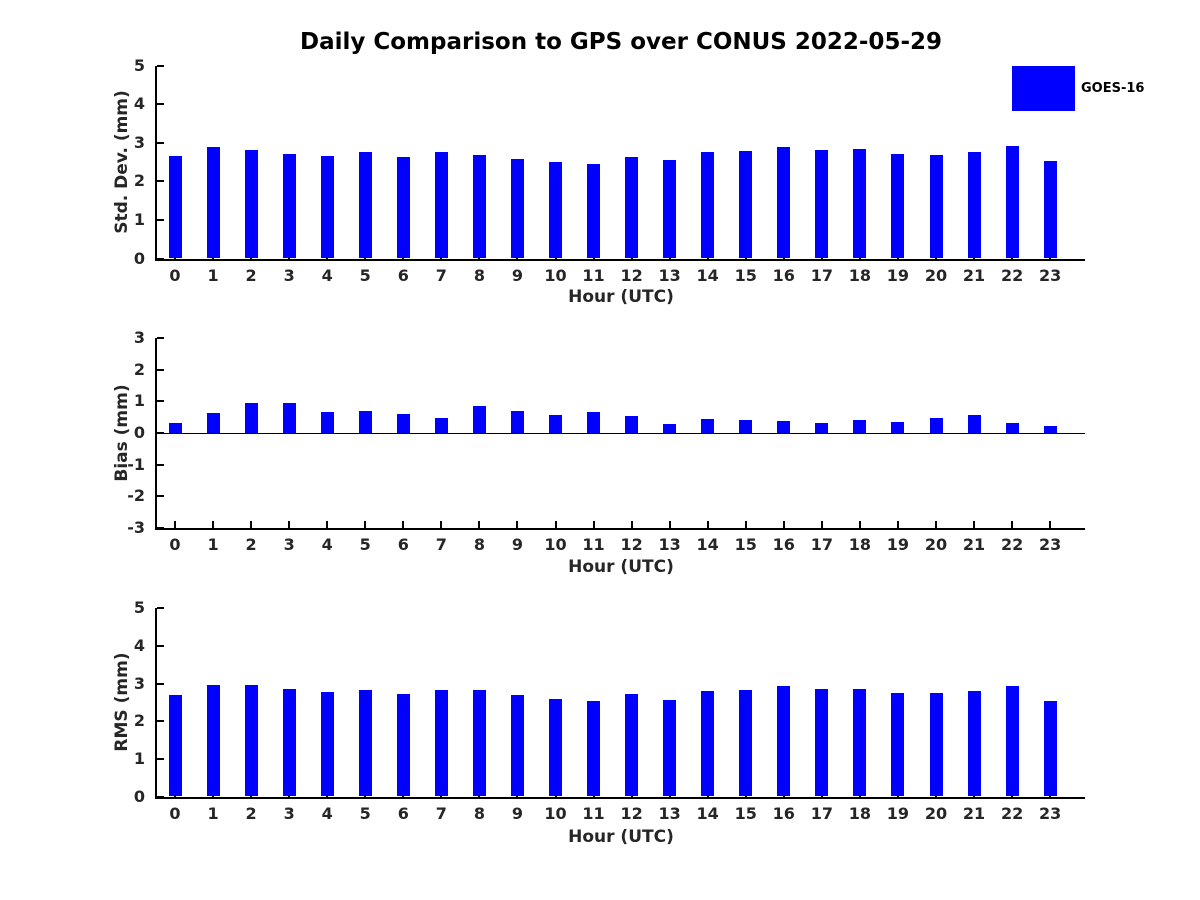 The height and width of the screenshot is (900, 1200). I want to click on bar-bias-h20, so click(936, 425).